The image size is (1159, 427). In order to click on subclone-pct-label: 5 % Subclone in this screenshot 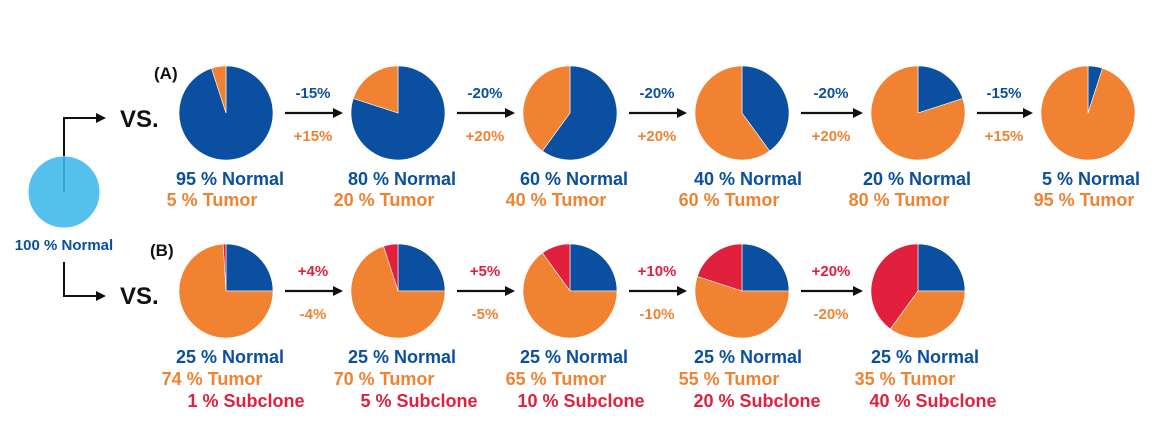, I will do `click(418, 401)`.